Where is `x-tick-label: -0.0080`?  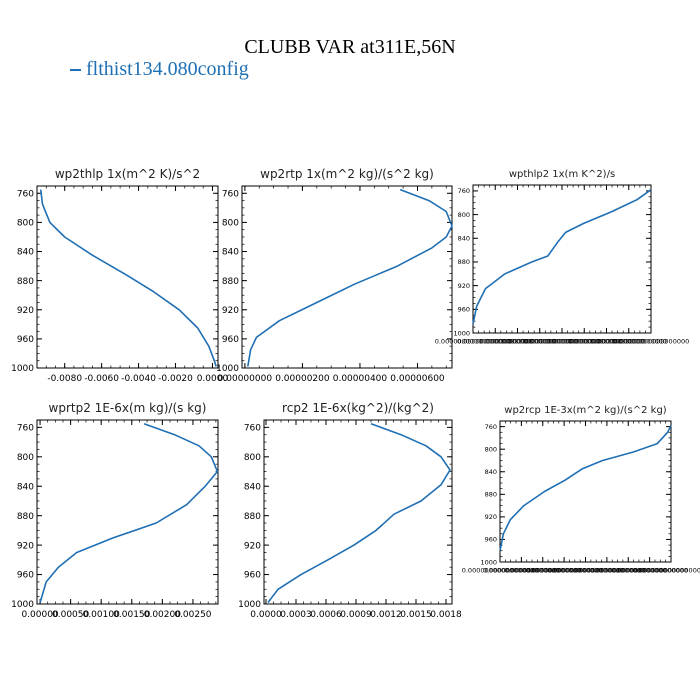 x-tick-label: -0.0080 is located at coordinates (64, 379).